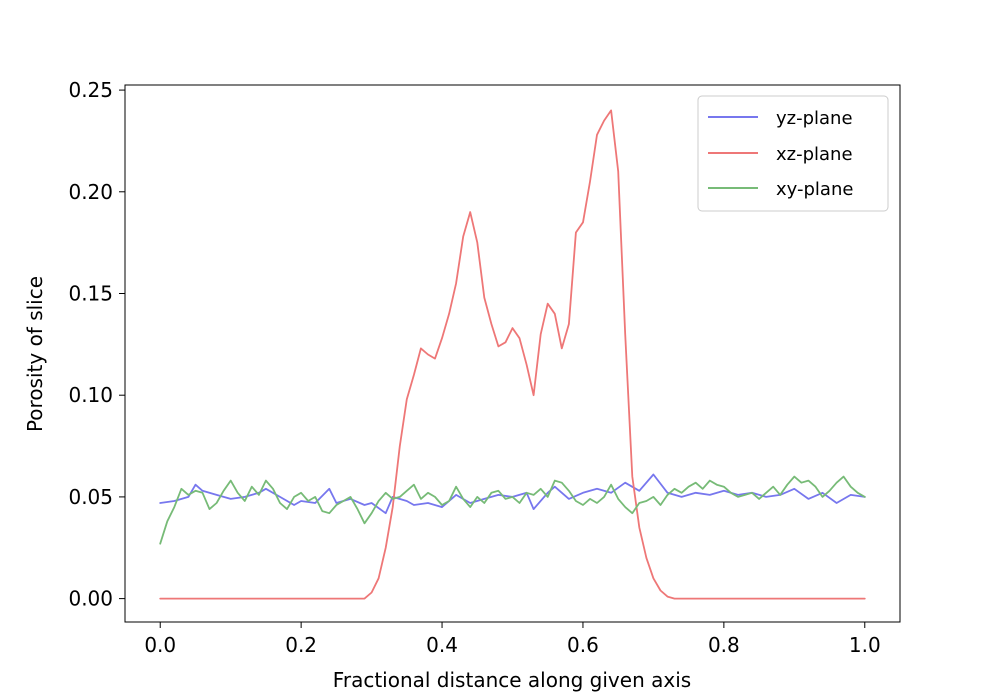 The width and height of the screenshot is (1000, 700). I want to click on legend-box, so click(793, 153).